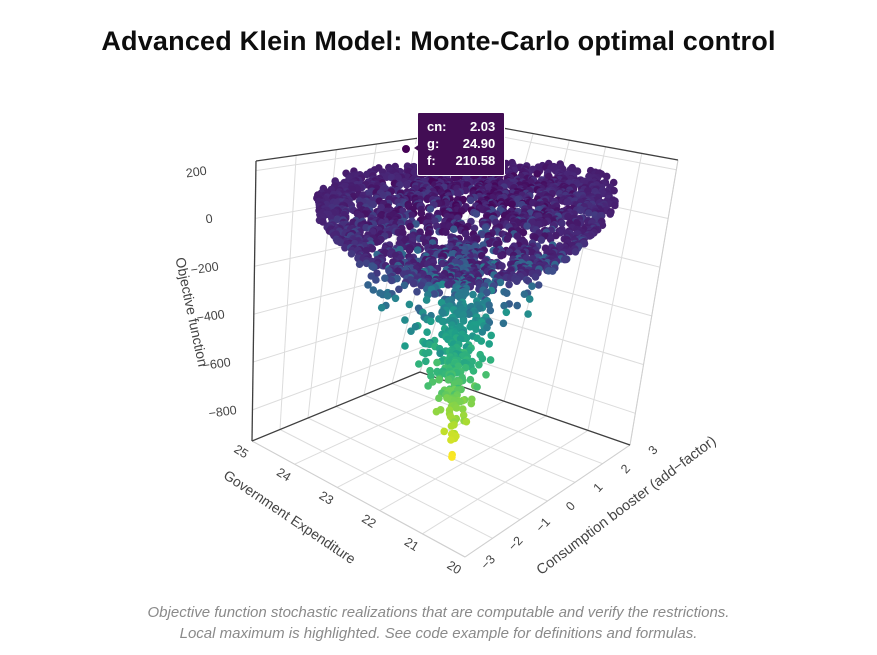 This screenshot has height=655, width=877. I want to click on x-axis-title: Government Expenditure, so click(290, 517).